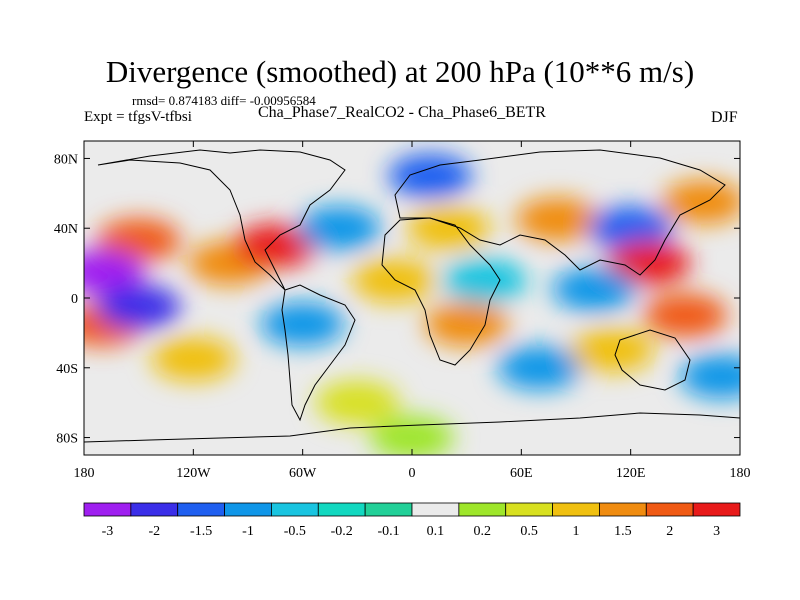  I want to click on comparison-label: Cha_Phase7_RealCO2 - Cha_Phase6_BETR, so click(402, 112).